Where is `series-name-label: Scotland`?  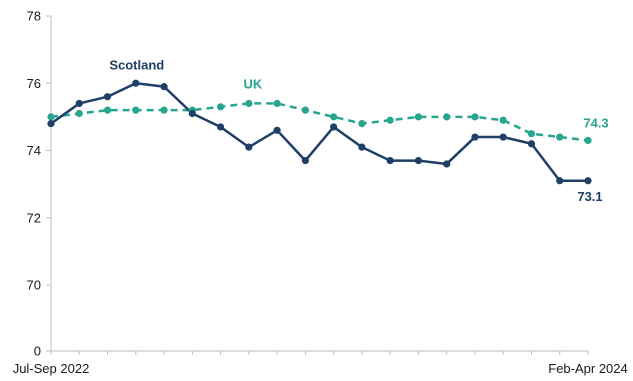
series-name-label: Scotland is located at coordinates (136, 64).